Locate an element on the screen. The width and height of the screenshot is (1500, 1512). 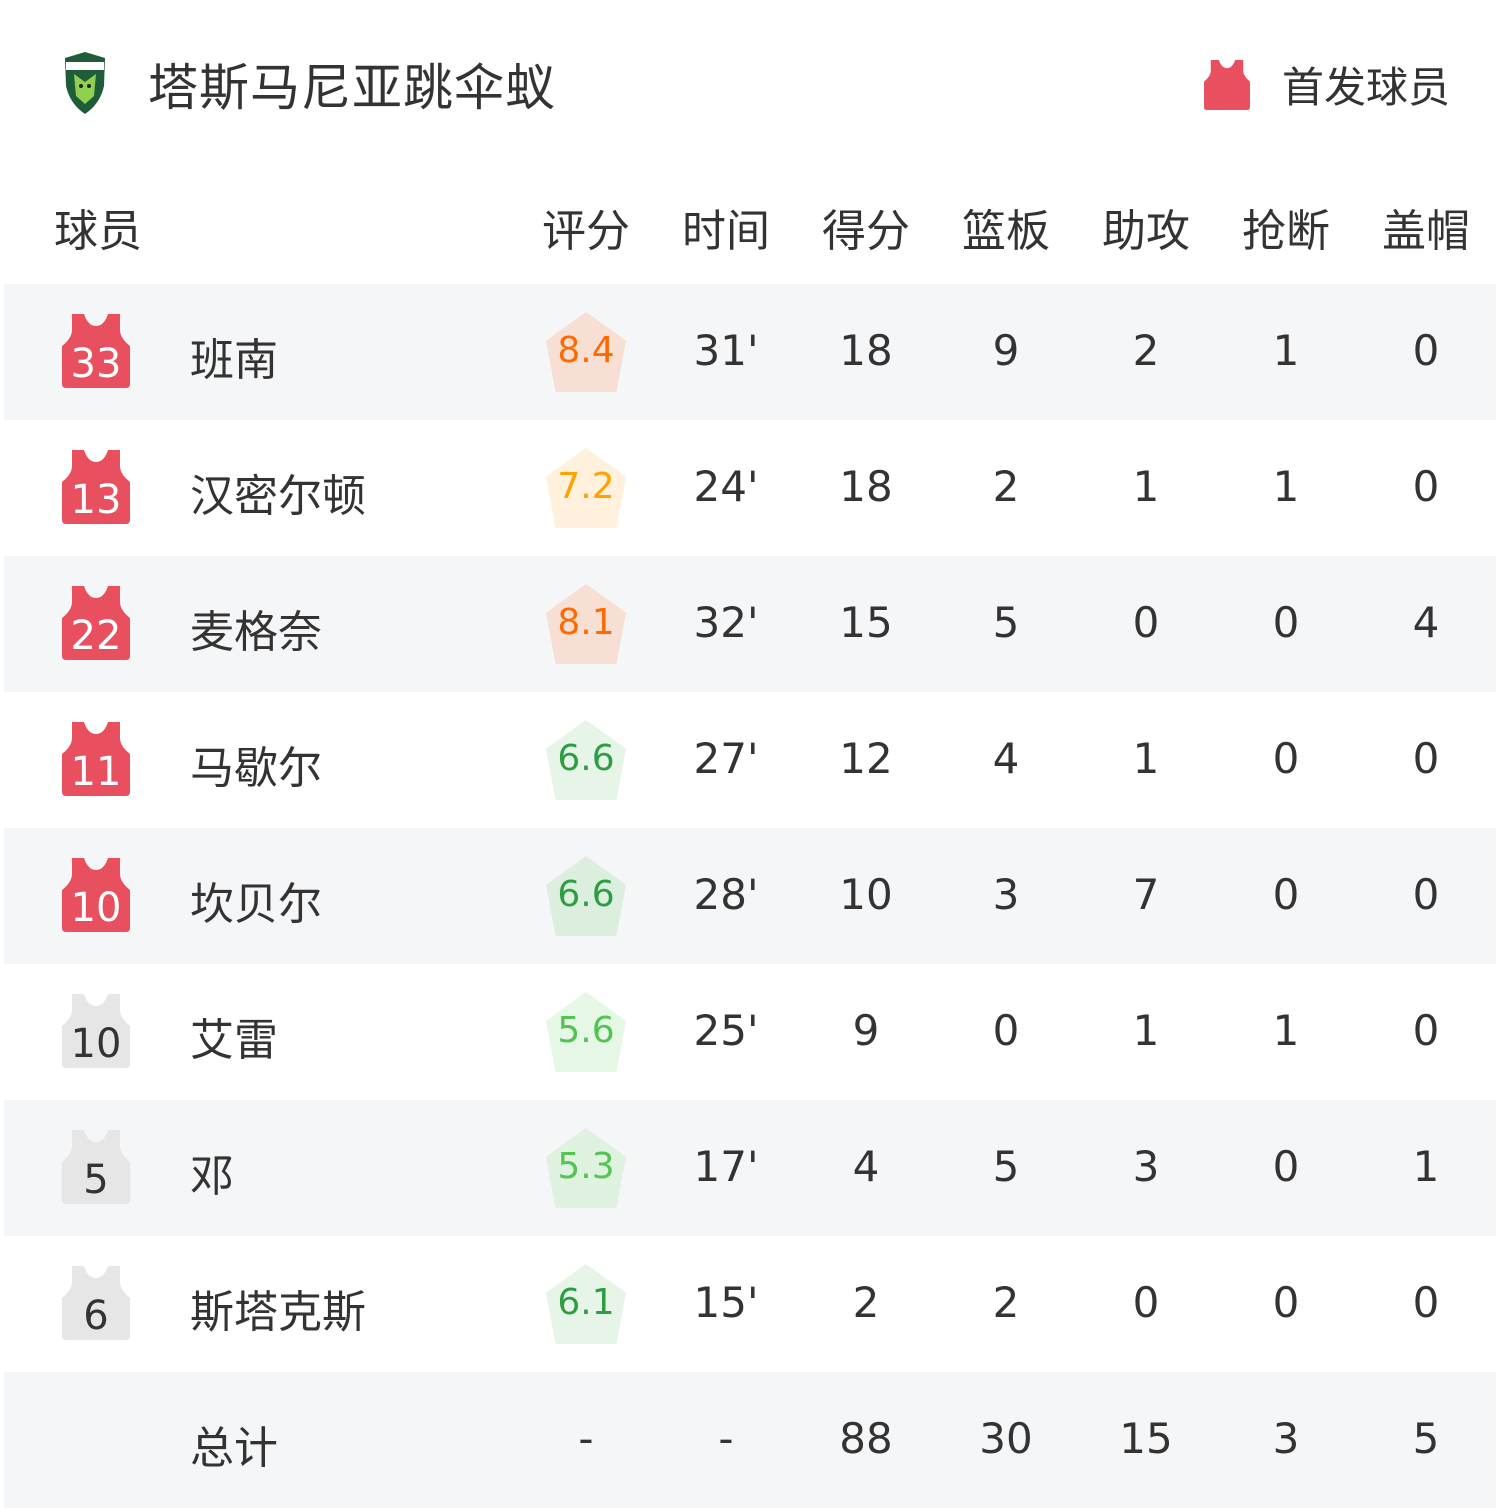
player-row: 11 马歇尔 6.6 27' 12 4 1 0 0 is located at coordinates (750, 760).